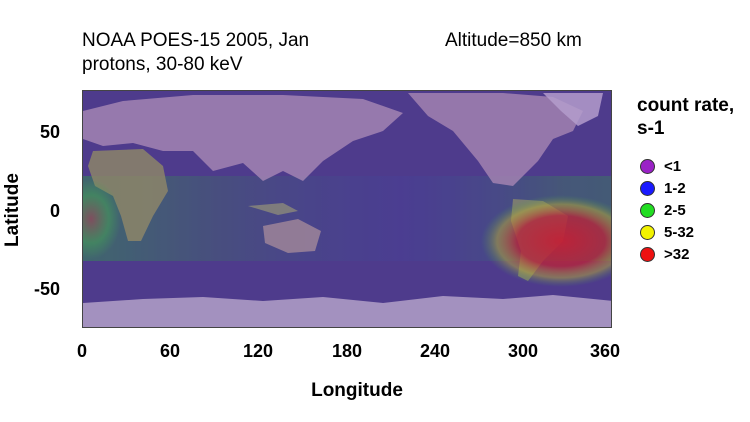  Describe the element at coordinates (162, 64) in the screenshot. I see `map-title-line2: protons, 30-80 keV` at that location.